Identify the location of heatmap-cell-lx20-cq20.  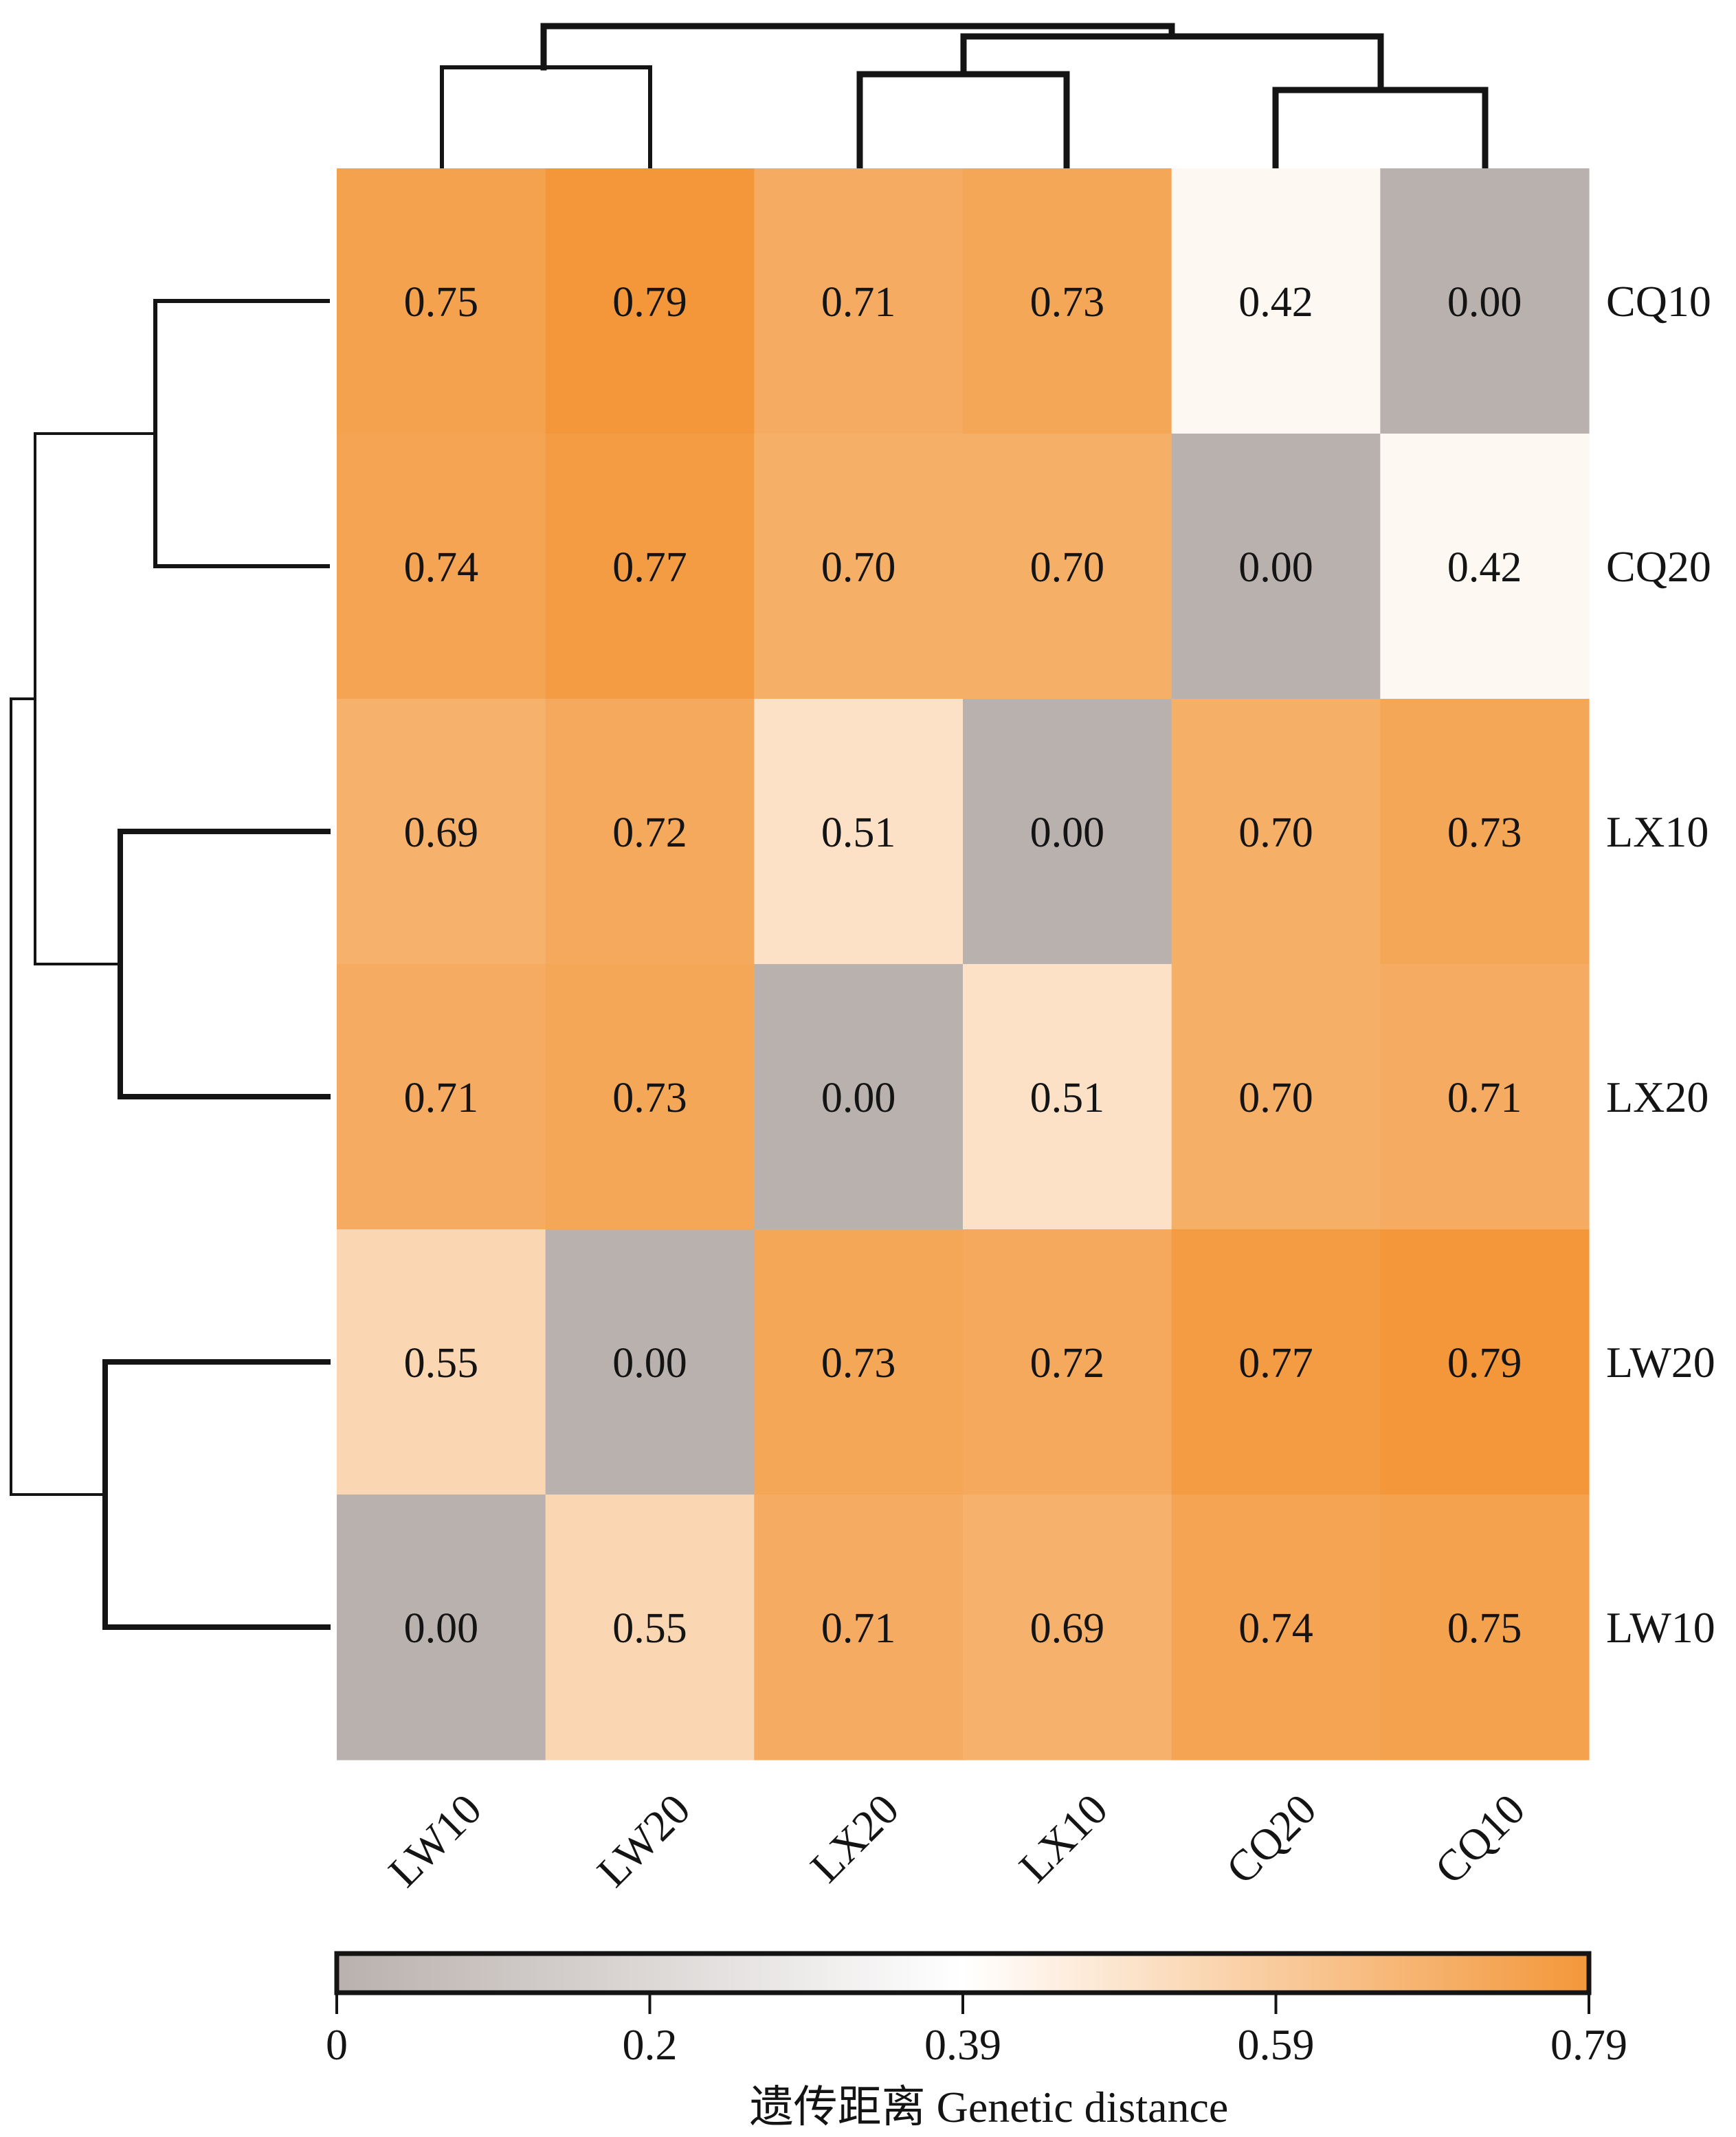
(1276, 1097).